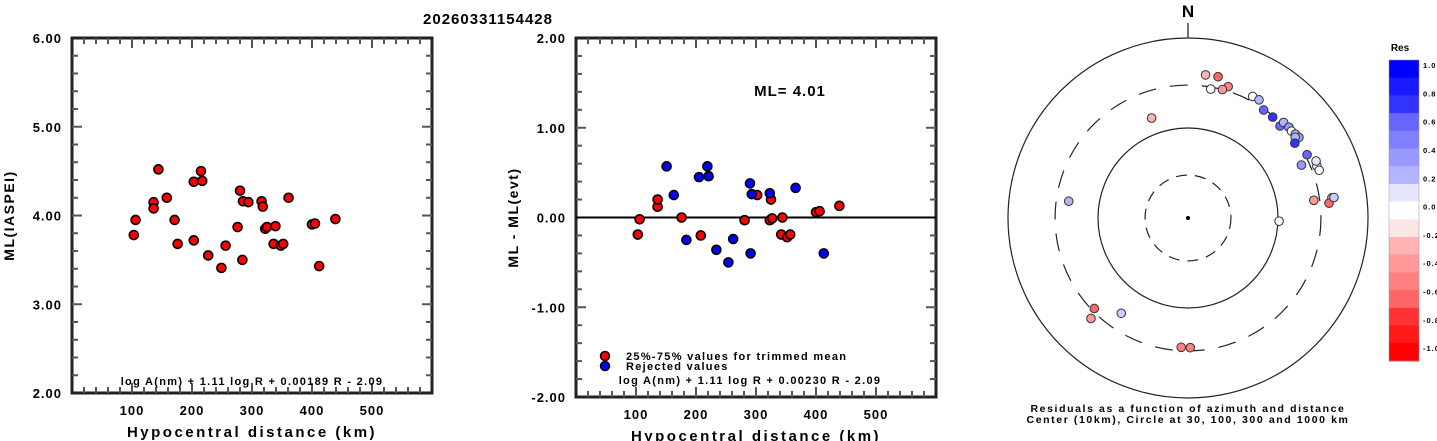  Describe the element at coordinates (1430, 320) in the screenshot. I see `colorbar-tick-label: -0.8` at that location.